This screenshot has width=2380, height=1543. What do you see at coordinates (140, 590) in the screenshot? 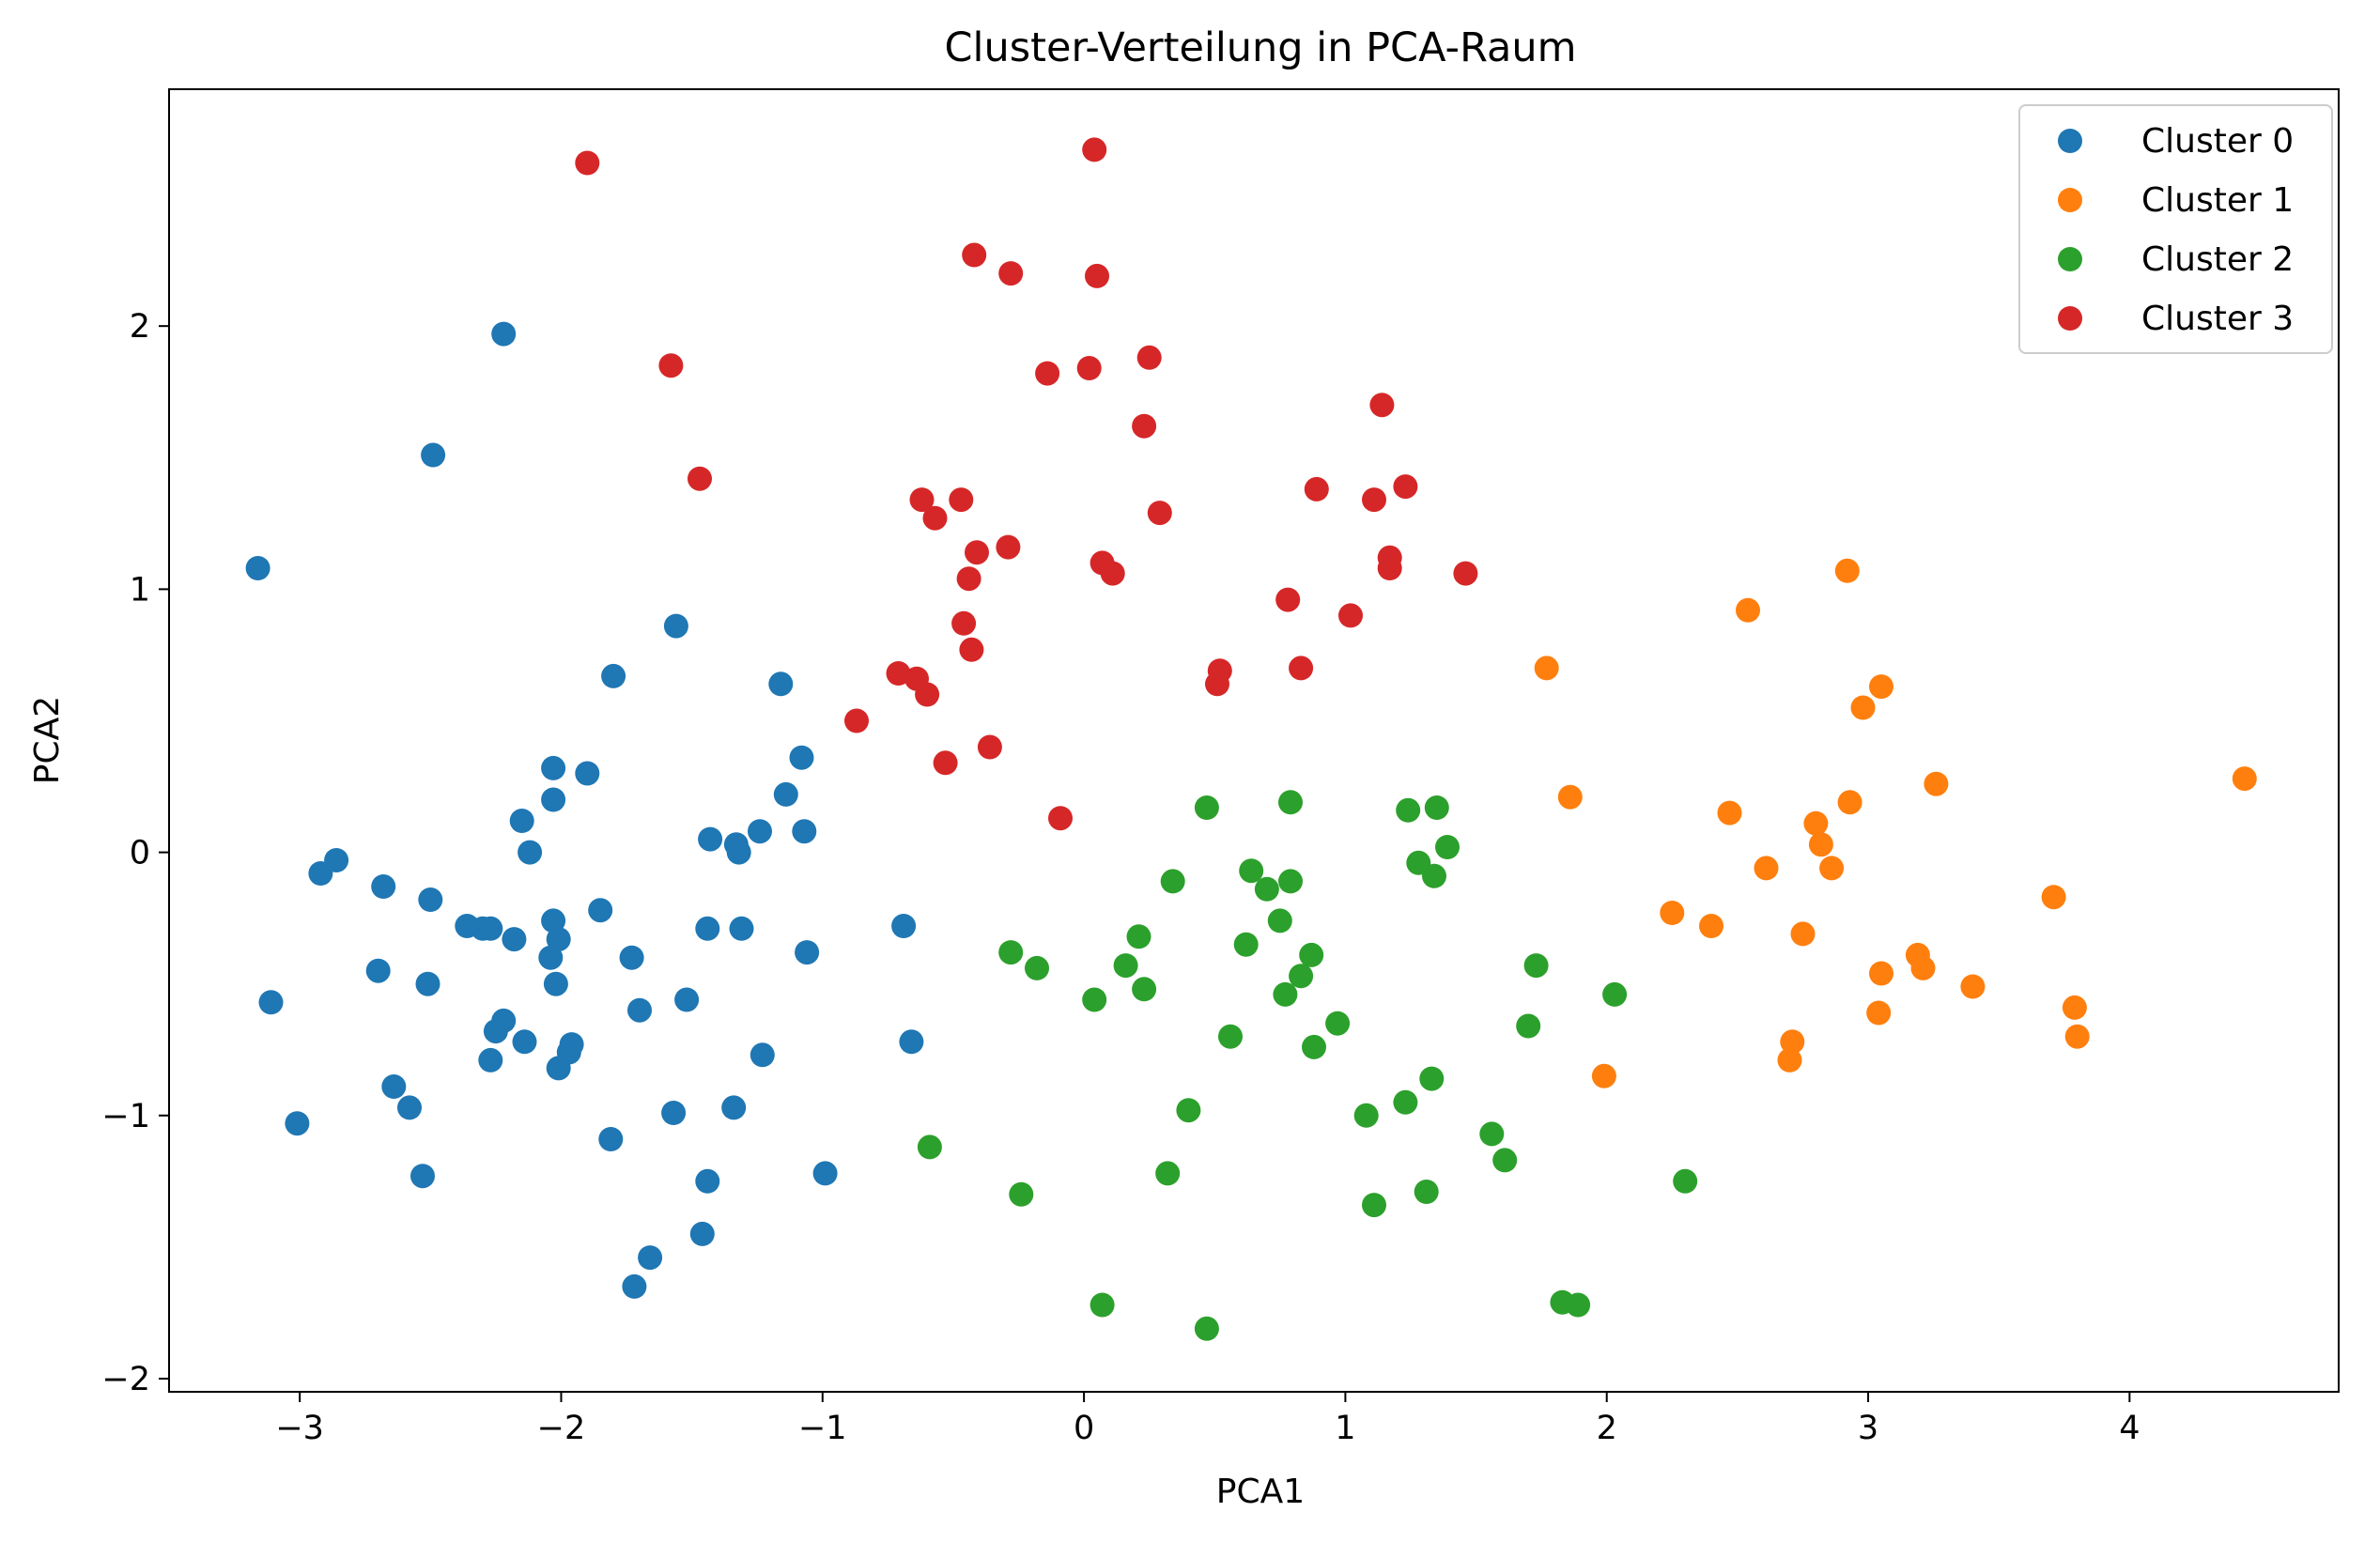
I see `y-tick-label: 1` at bounding box center [140, 590].